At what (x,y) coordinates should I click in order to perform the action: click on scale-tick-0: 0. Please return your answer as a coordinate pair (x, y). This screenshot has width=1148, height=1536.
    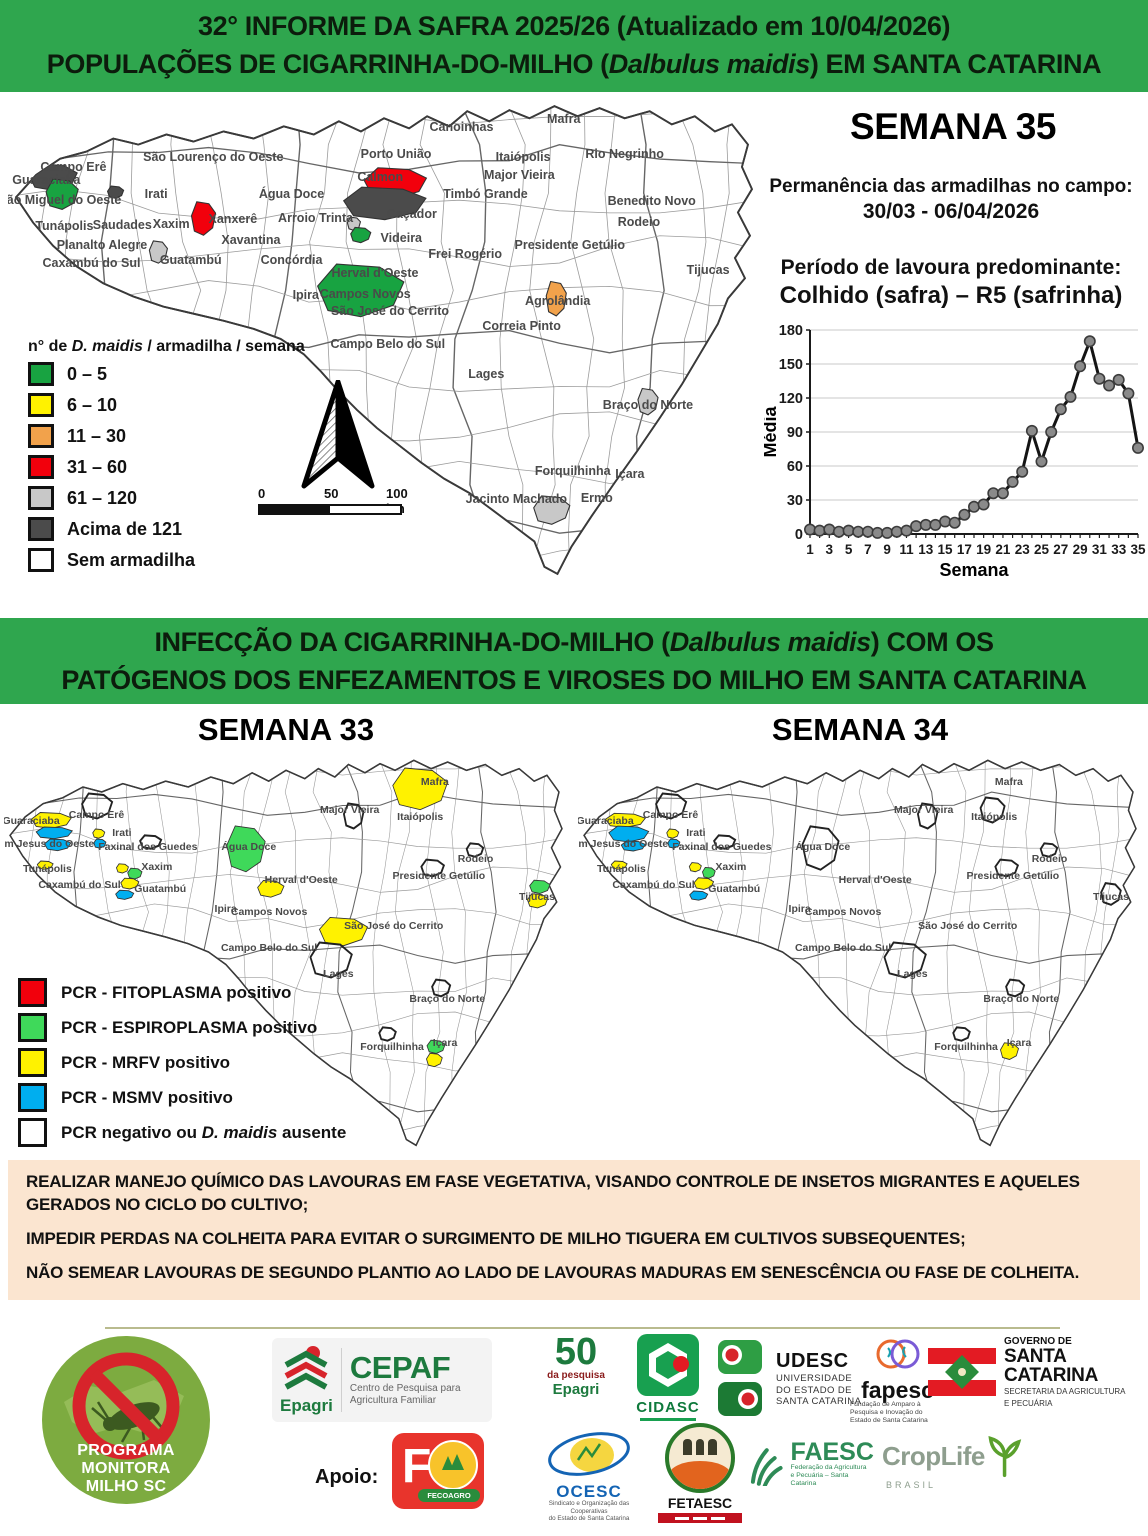
    Looking at the image, I should click on (262, 493).